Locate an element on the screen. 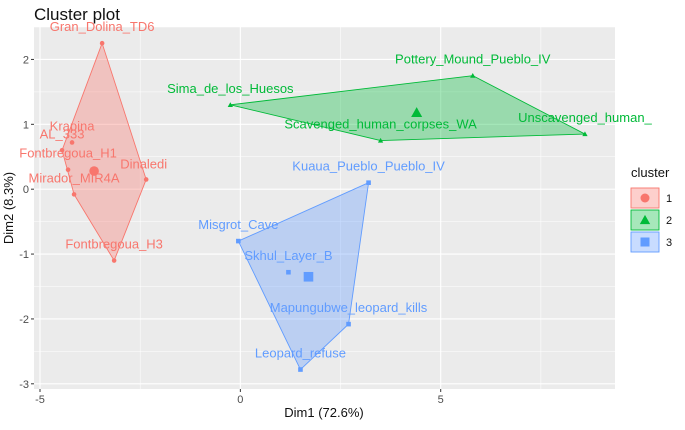 This screenshot has width=685, height=430. point-label: Krapina is located at coordinates (73, 125).